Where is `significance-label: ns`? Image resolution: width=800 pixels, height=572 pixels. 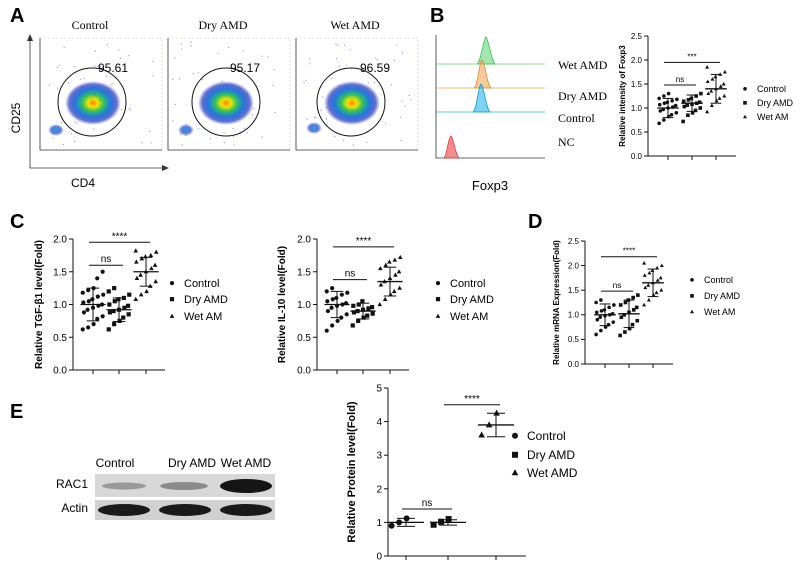
significance-label: ns is located at coordinates (680, 79).